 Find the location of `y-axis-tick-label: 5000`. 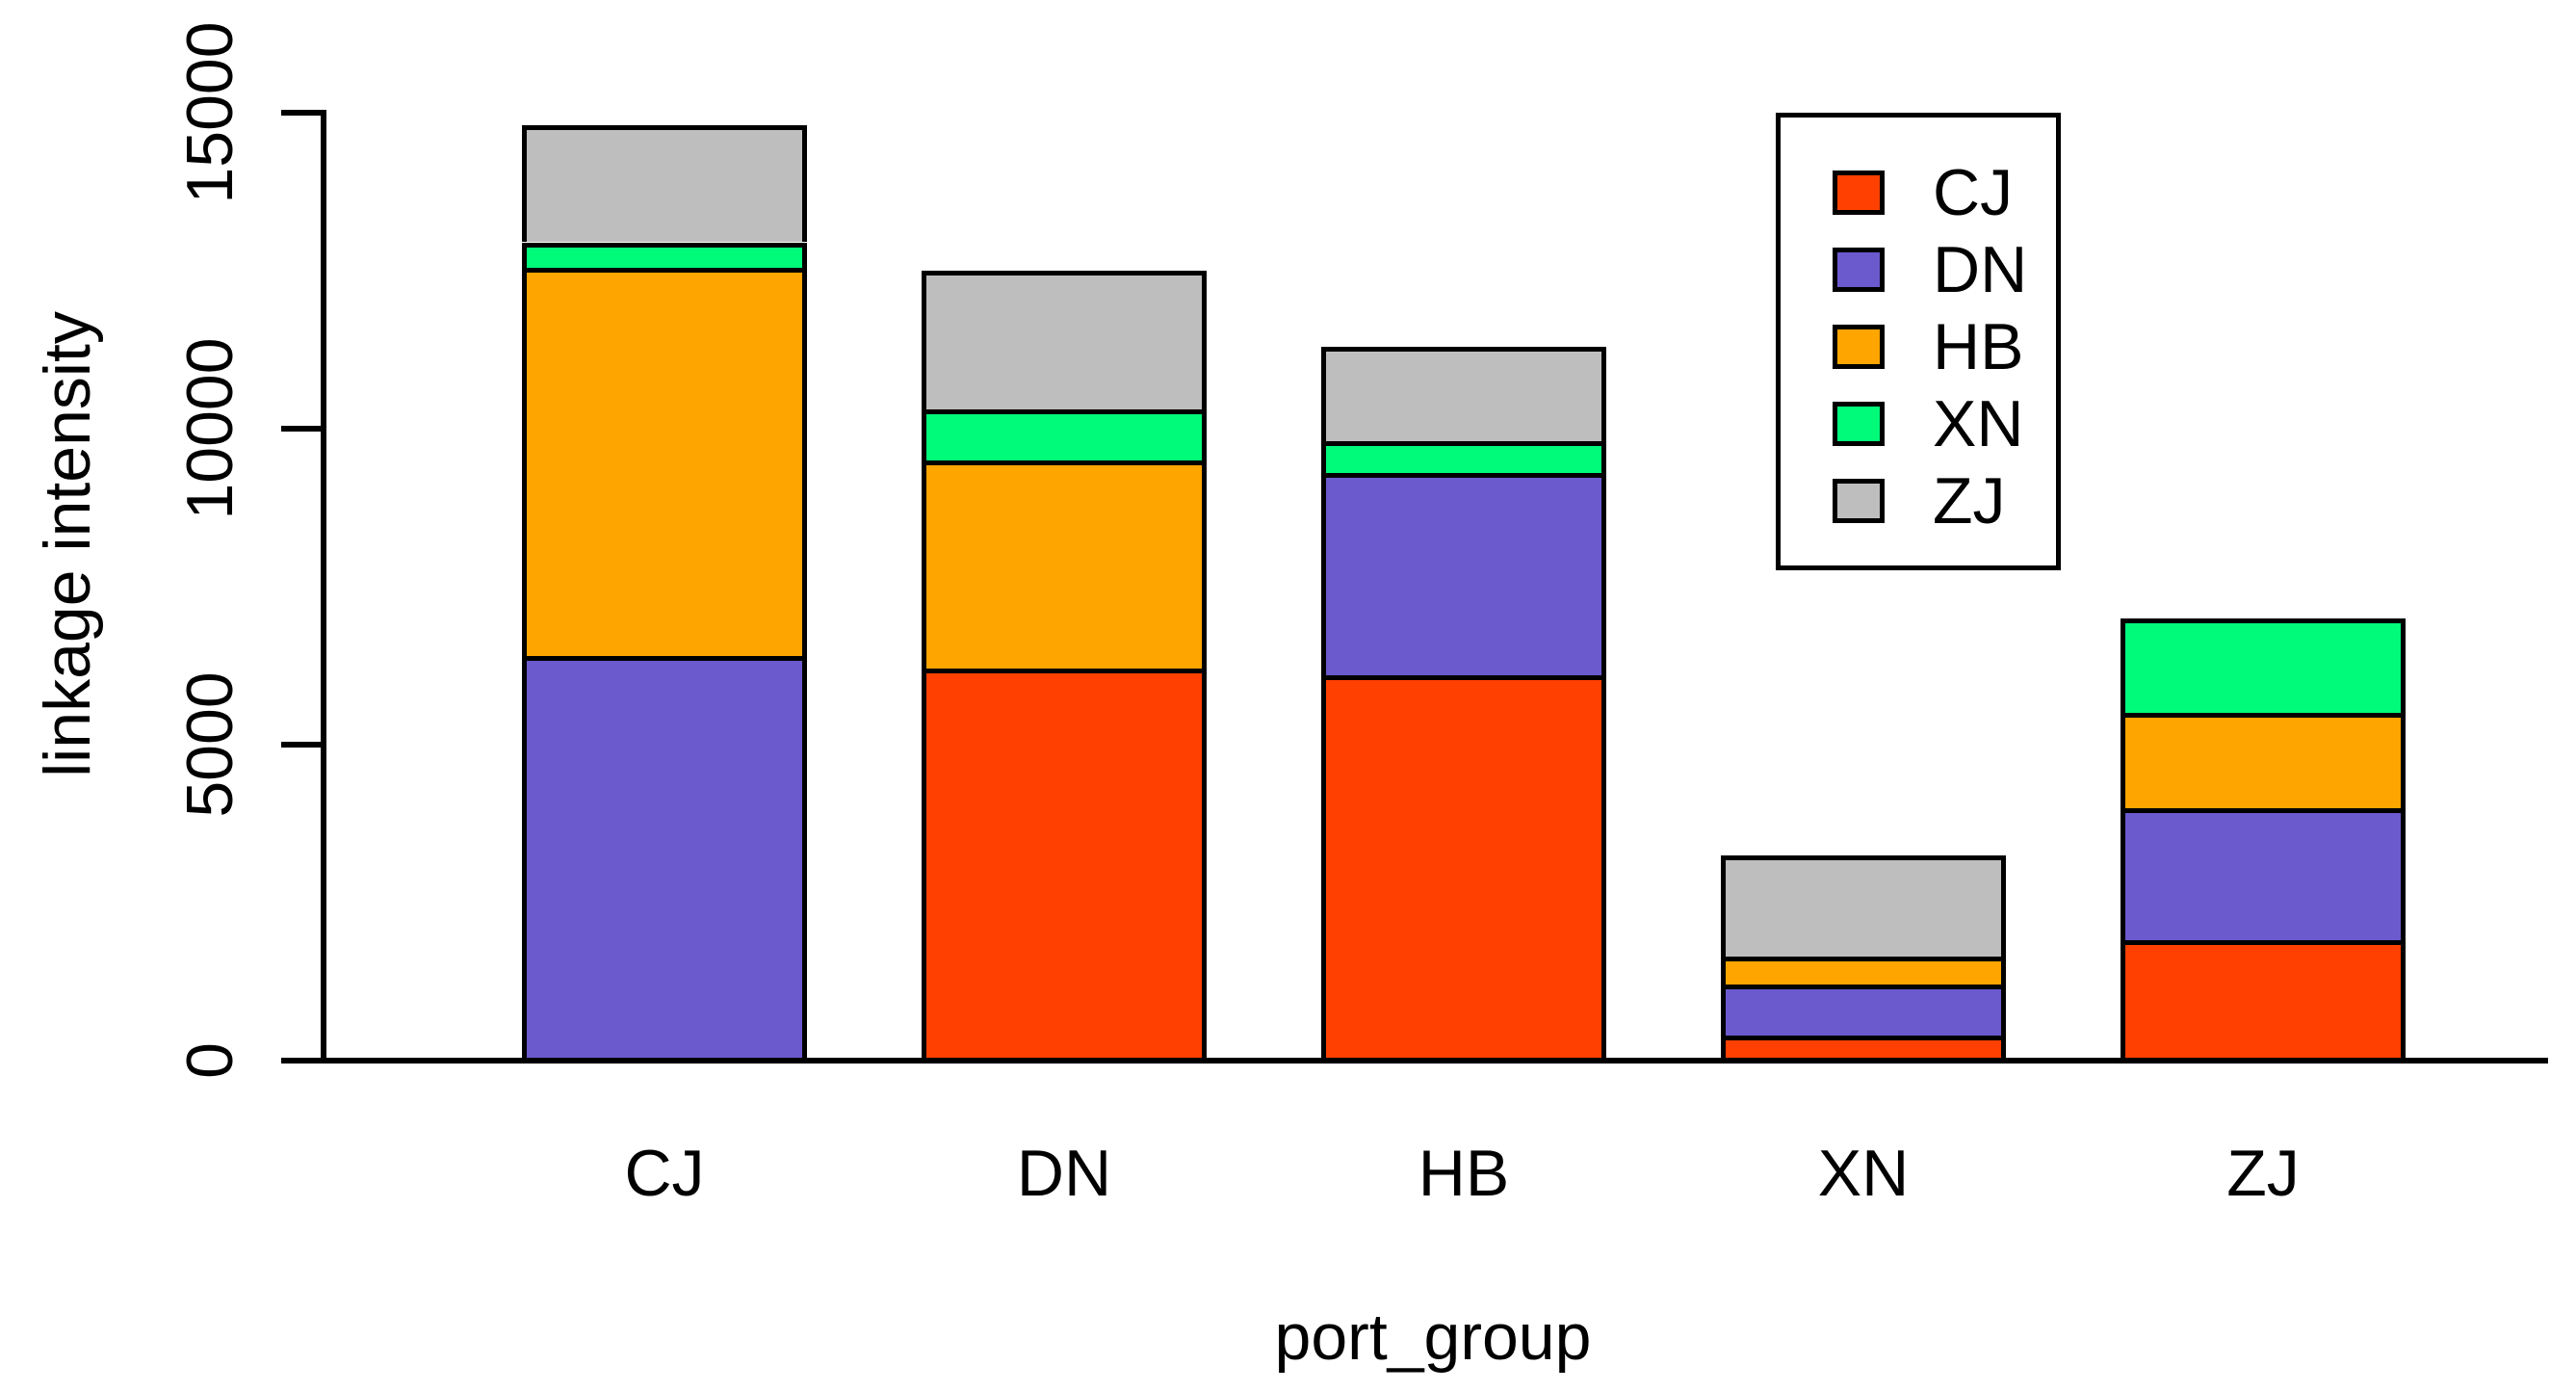

y-axis-tick-label: 5000 is located at coordinates (210, 745).